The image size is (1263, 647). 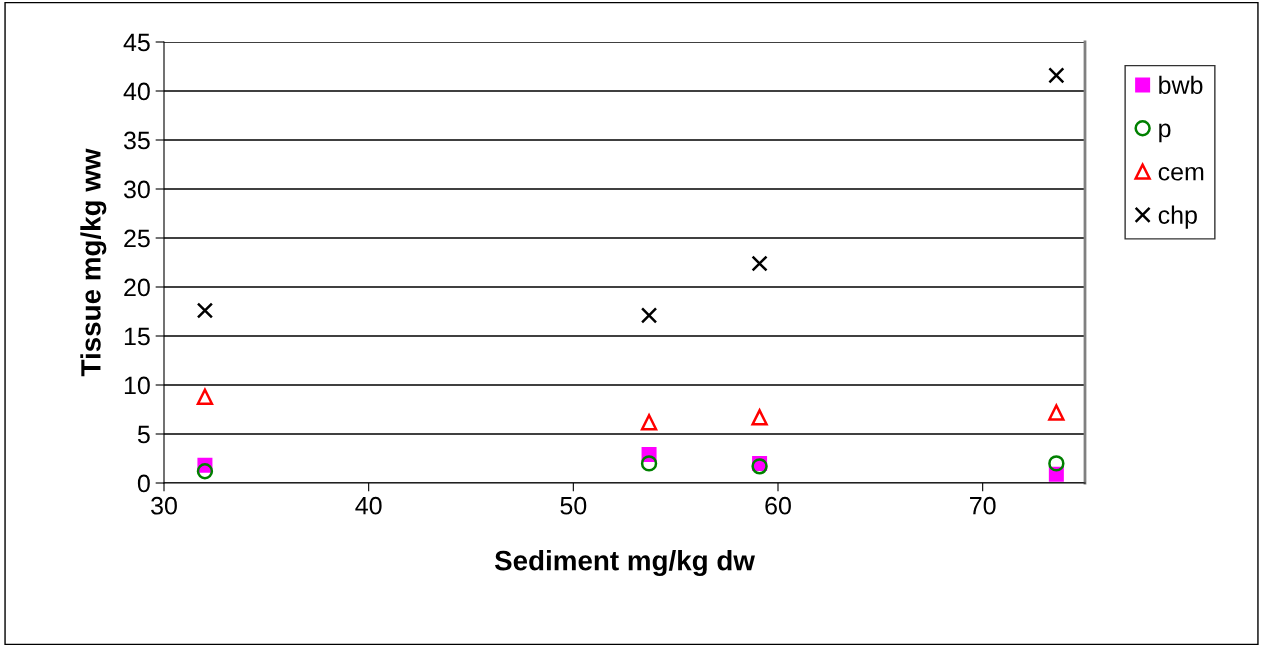 I want to click on y-tick-label: 25, so click(x=137, y=238).